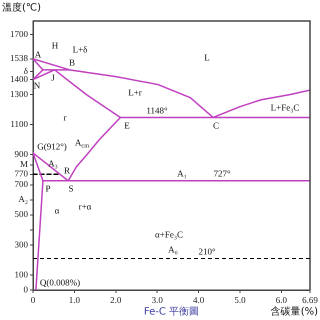 The image size is (320, 320). Describe the element at coordinates (19, 79) in the screenshot. I see `y-tick-label: 1400` at that location.